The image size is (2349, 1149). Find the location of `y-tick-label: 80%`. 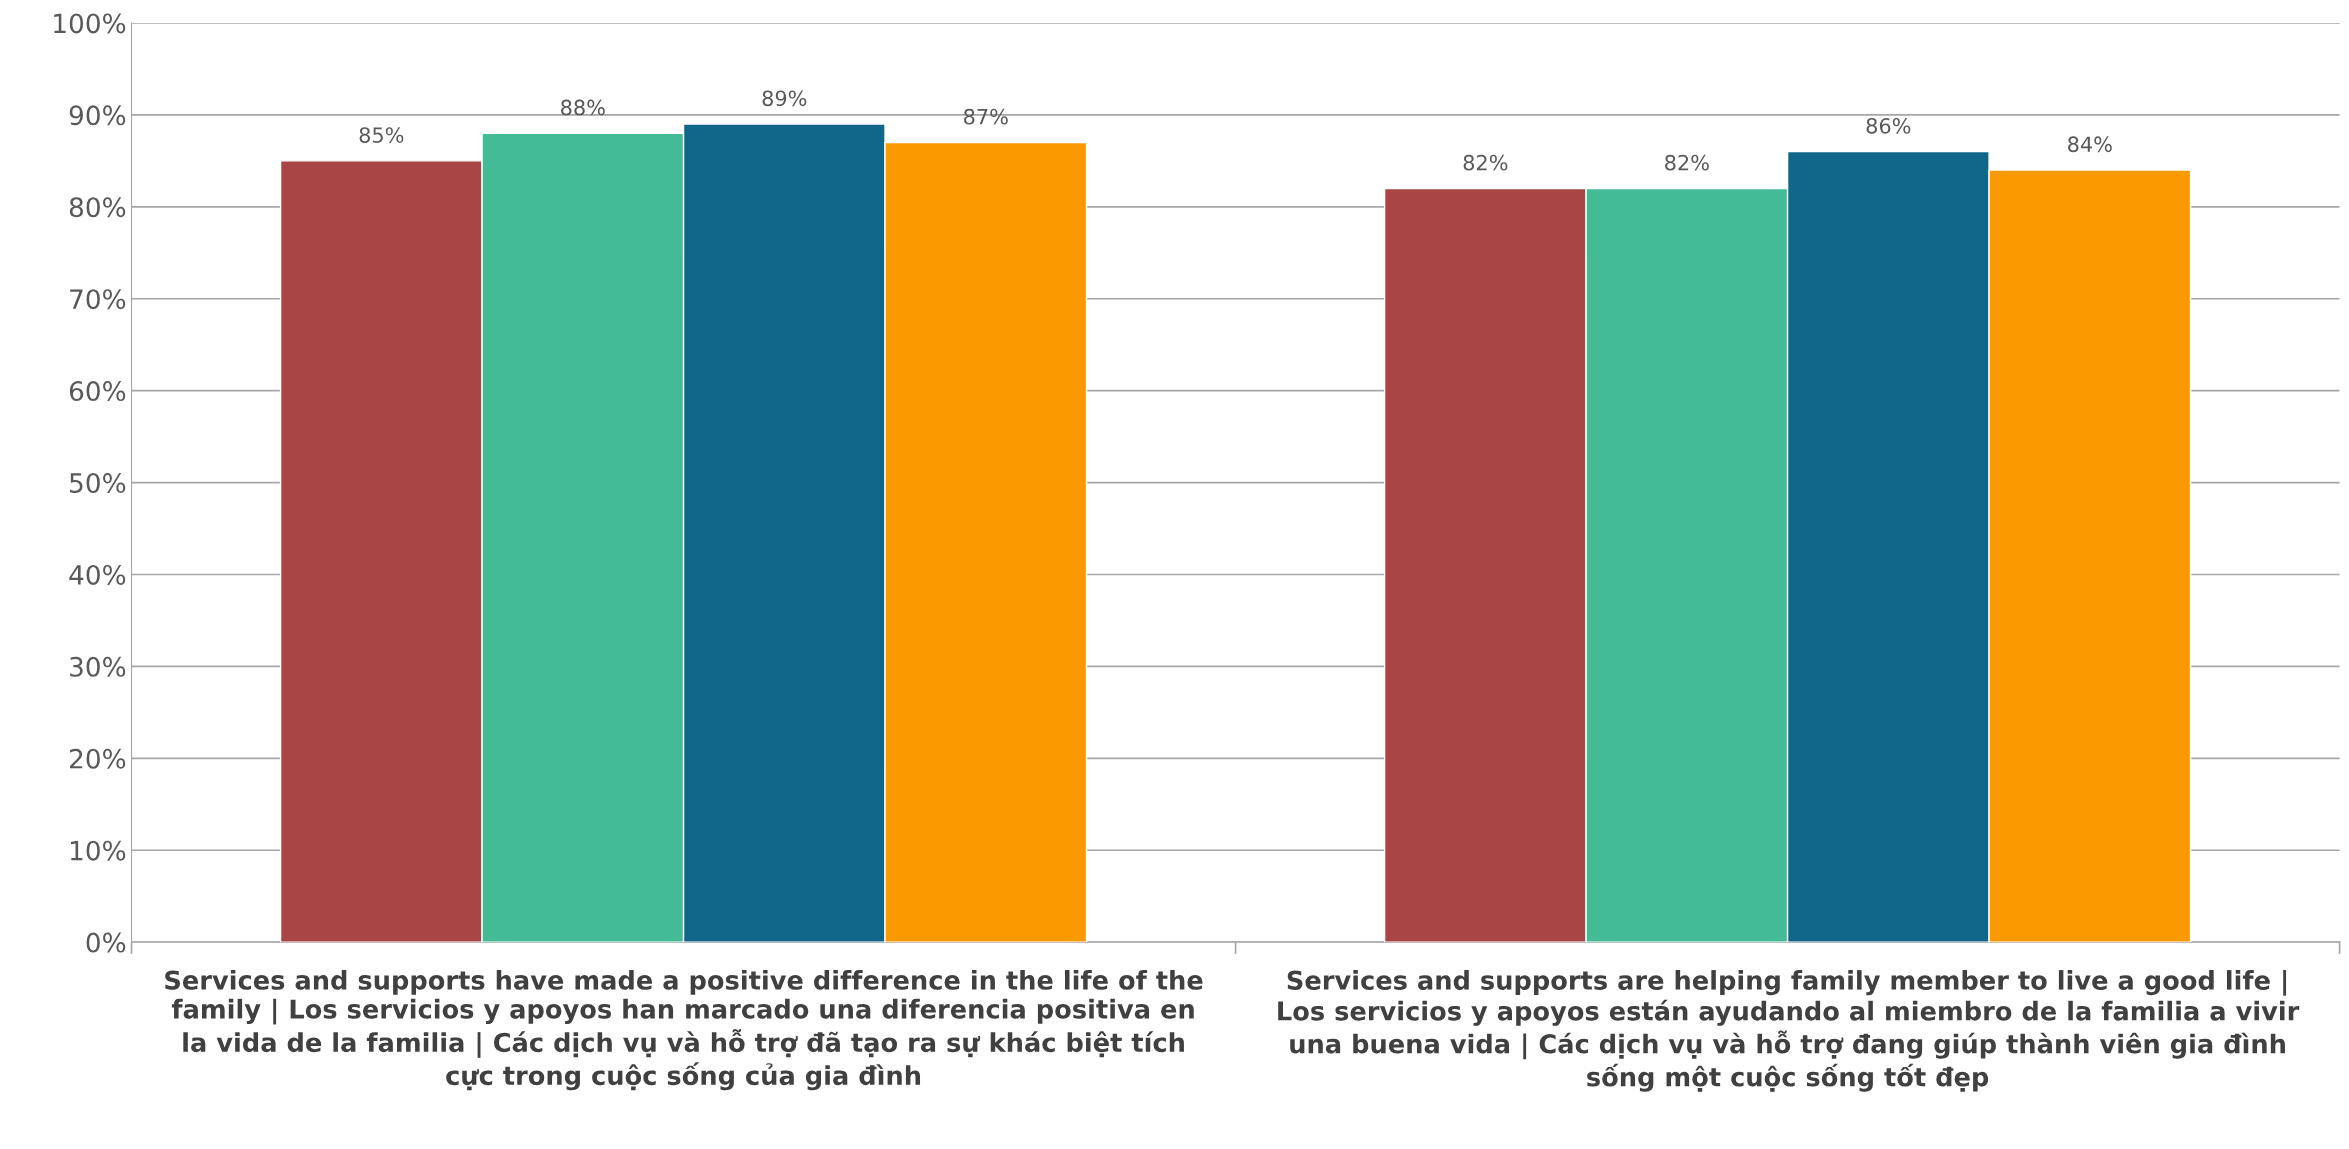

y-tick-label: 80% is located at coordinates (97, 207).